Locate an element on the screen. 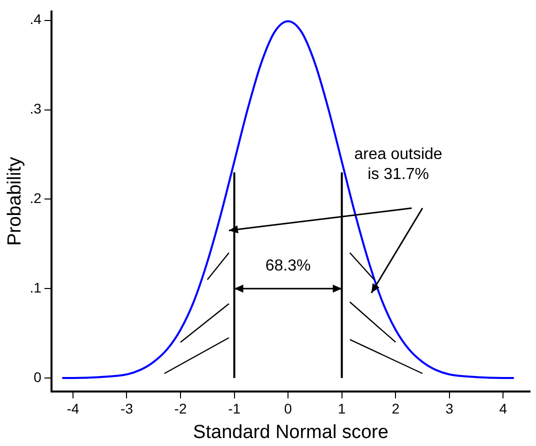 The height and width of the screenshot is (446, 536). y-axis-title: Probability is located at coordinates (15, 201).